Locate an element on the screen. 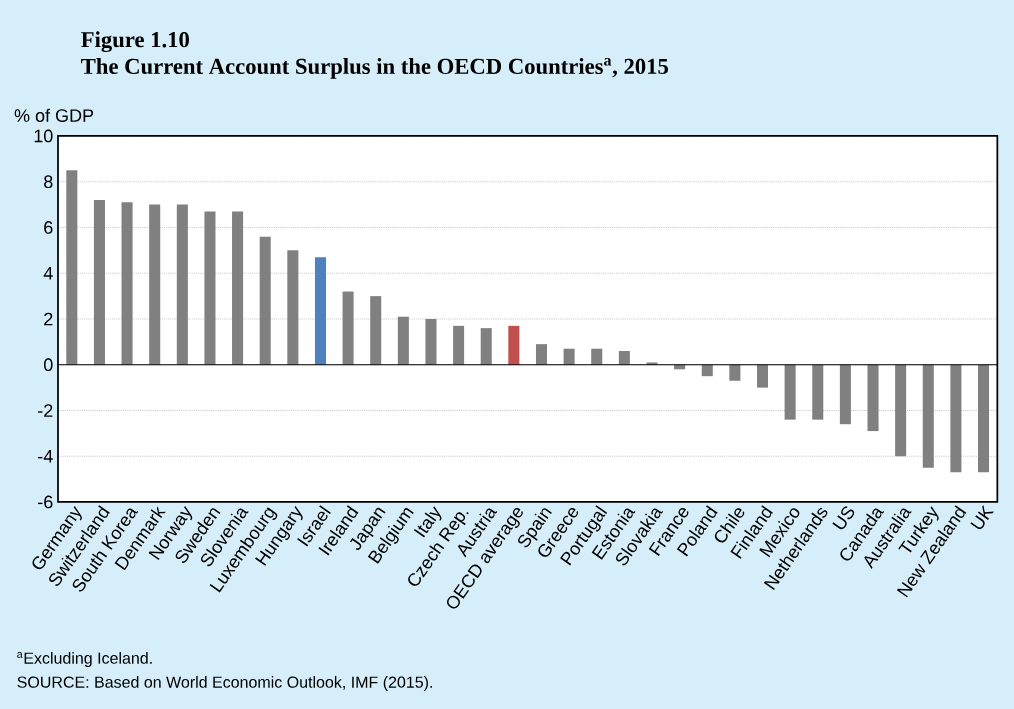 The height and width of the screenshot is (709, 1014). y-tick-label: 8 is located at coordinates (48, 182).